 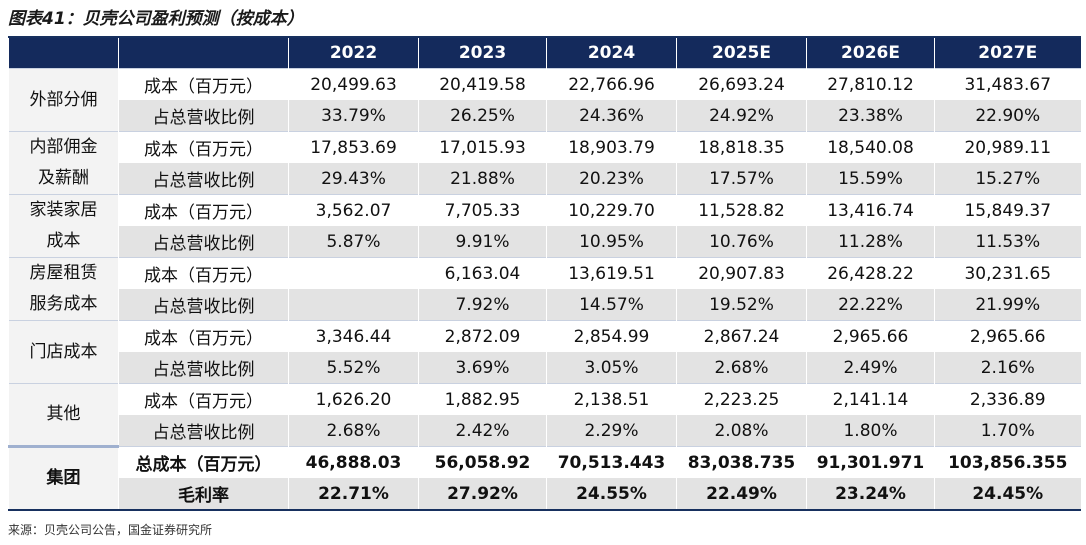 I want to click on column-header: 2027E, so click(x=1007, y=53).